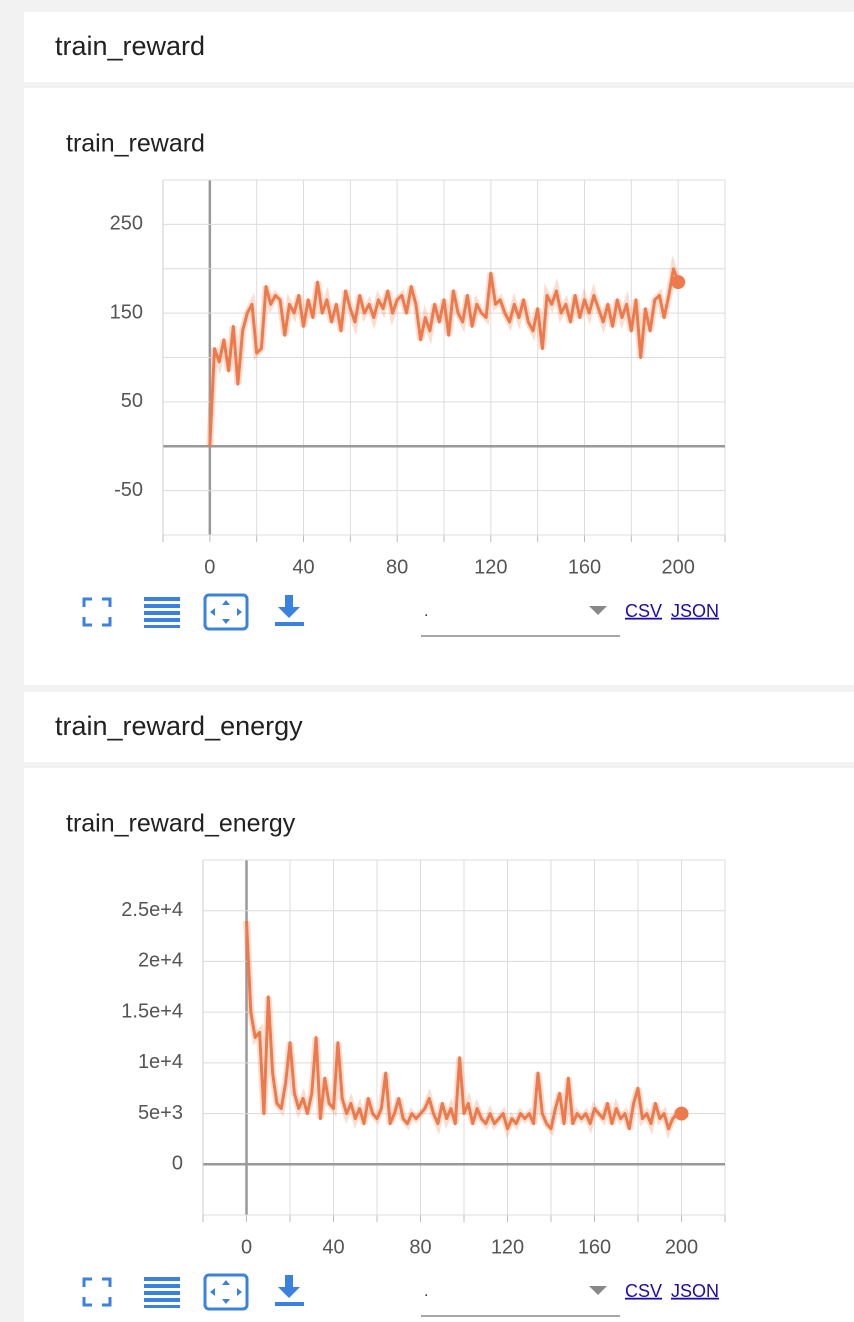 This screenshot has width=854, height=1322. I want to click on section-header: train_reward_energy, so click(179, 726).